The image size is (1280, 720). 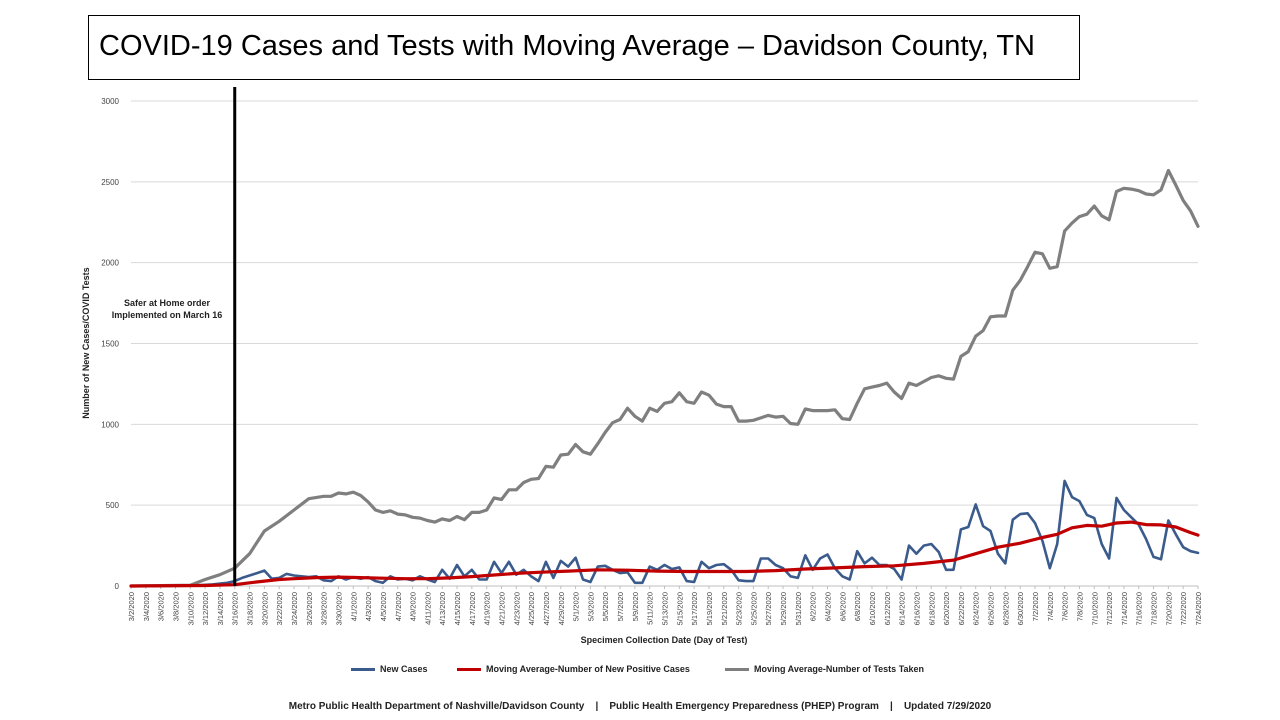 I want to click on x-tick-label: 6/6/2020, so click(x=842, y=606).